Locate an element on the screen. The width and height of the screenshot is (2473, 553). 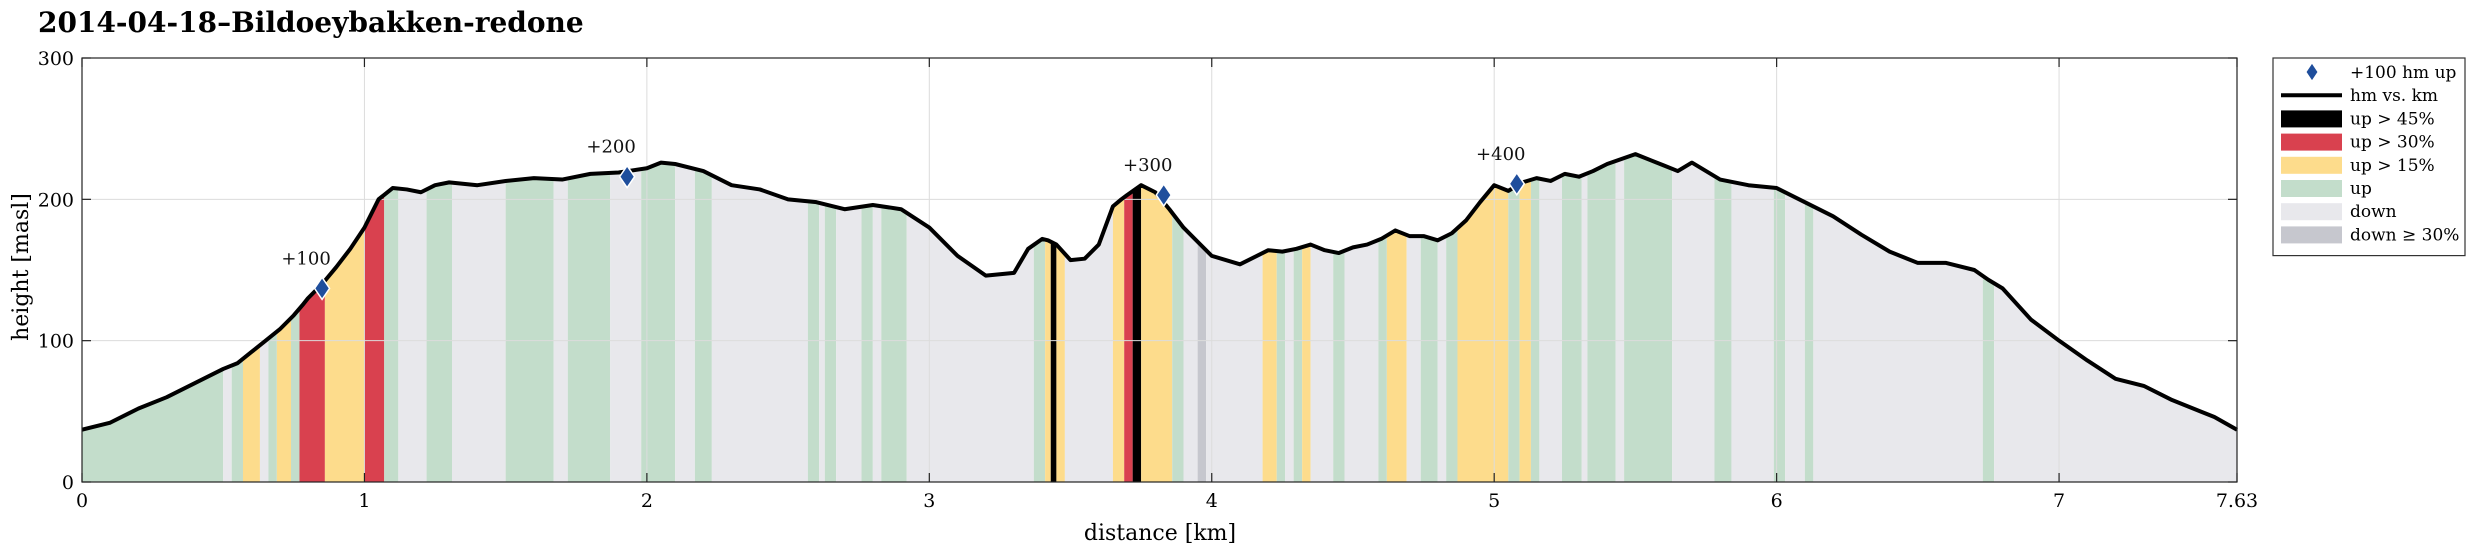
legend-label: up > 15% is located at coordinates (2392, 166).